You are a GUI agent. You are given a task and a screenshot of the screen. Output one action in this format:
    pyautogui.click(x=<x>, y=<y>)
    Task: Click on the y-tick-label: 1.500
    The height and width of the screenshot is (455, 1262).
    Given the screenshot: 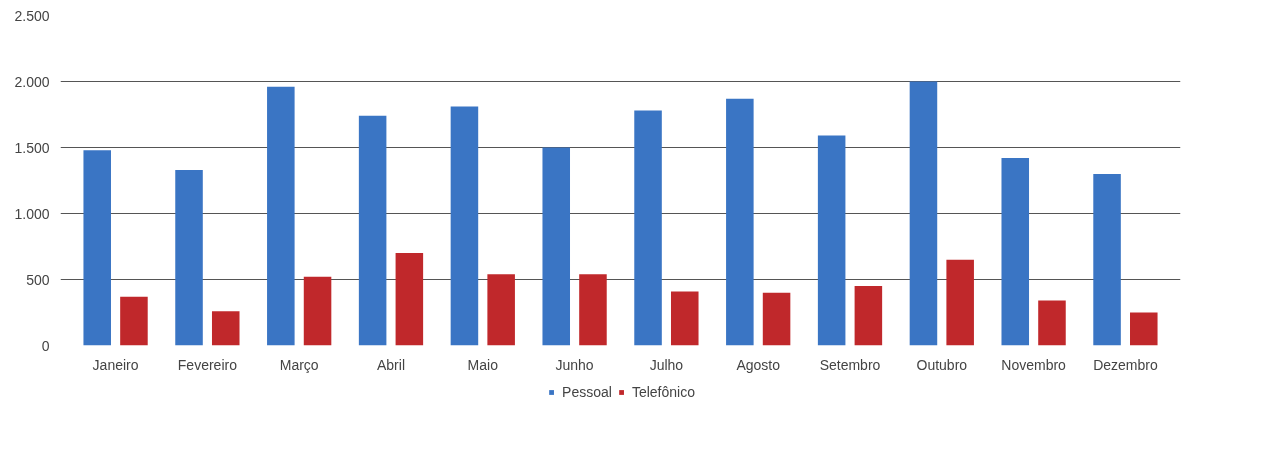 What is the action you would take?
    pyautogui.click(x=32, y=147)
    